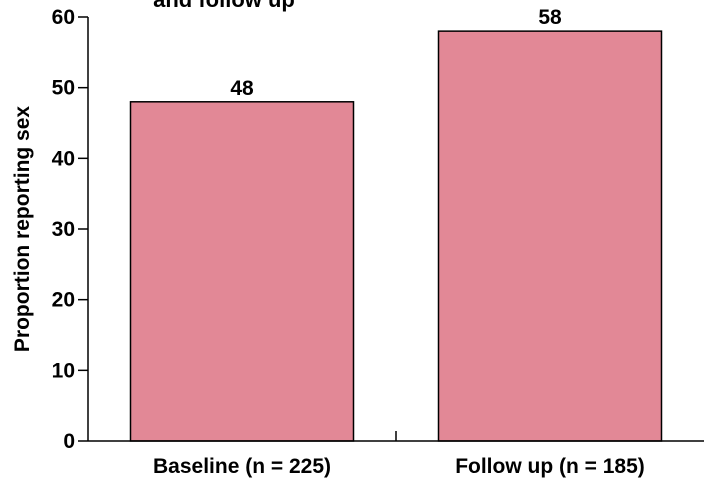 The height and width of the screenshot is (478, 704). I want to click on y-axis-title: Proportion reporting sex, so click(22, 229).